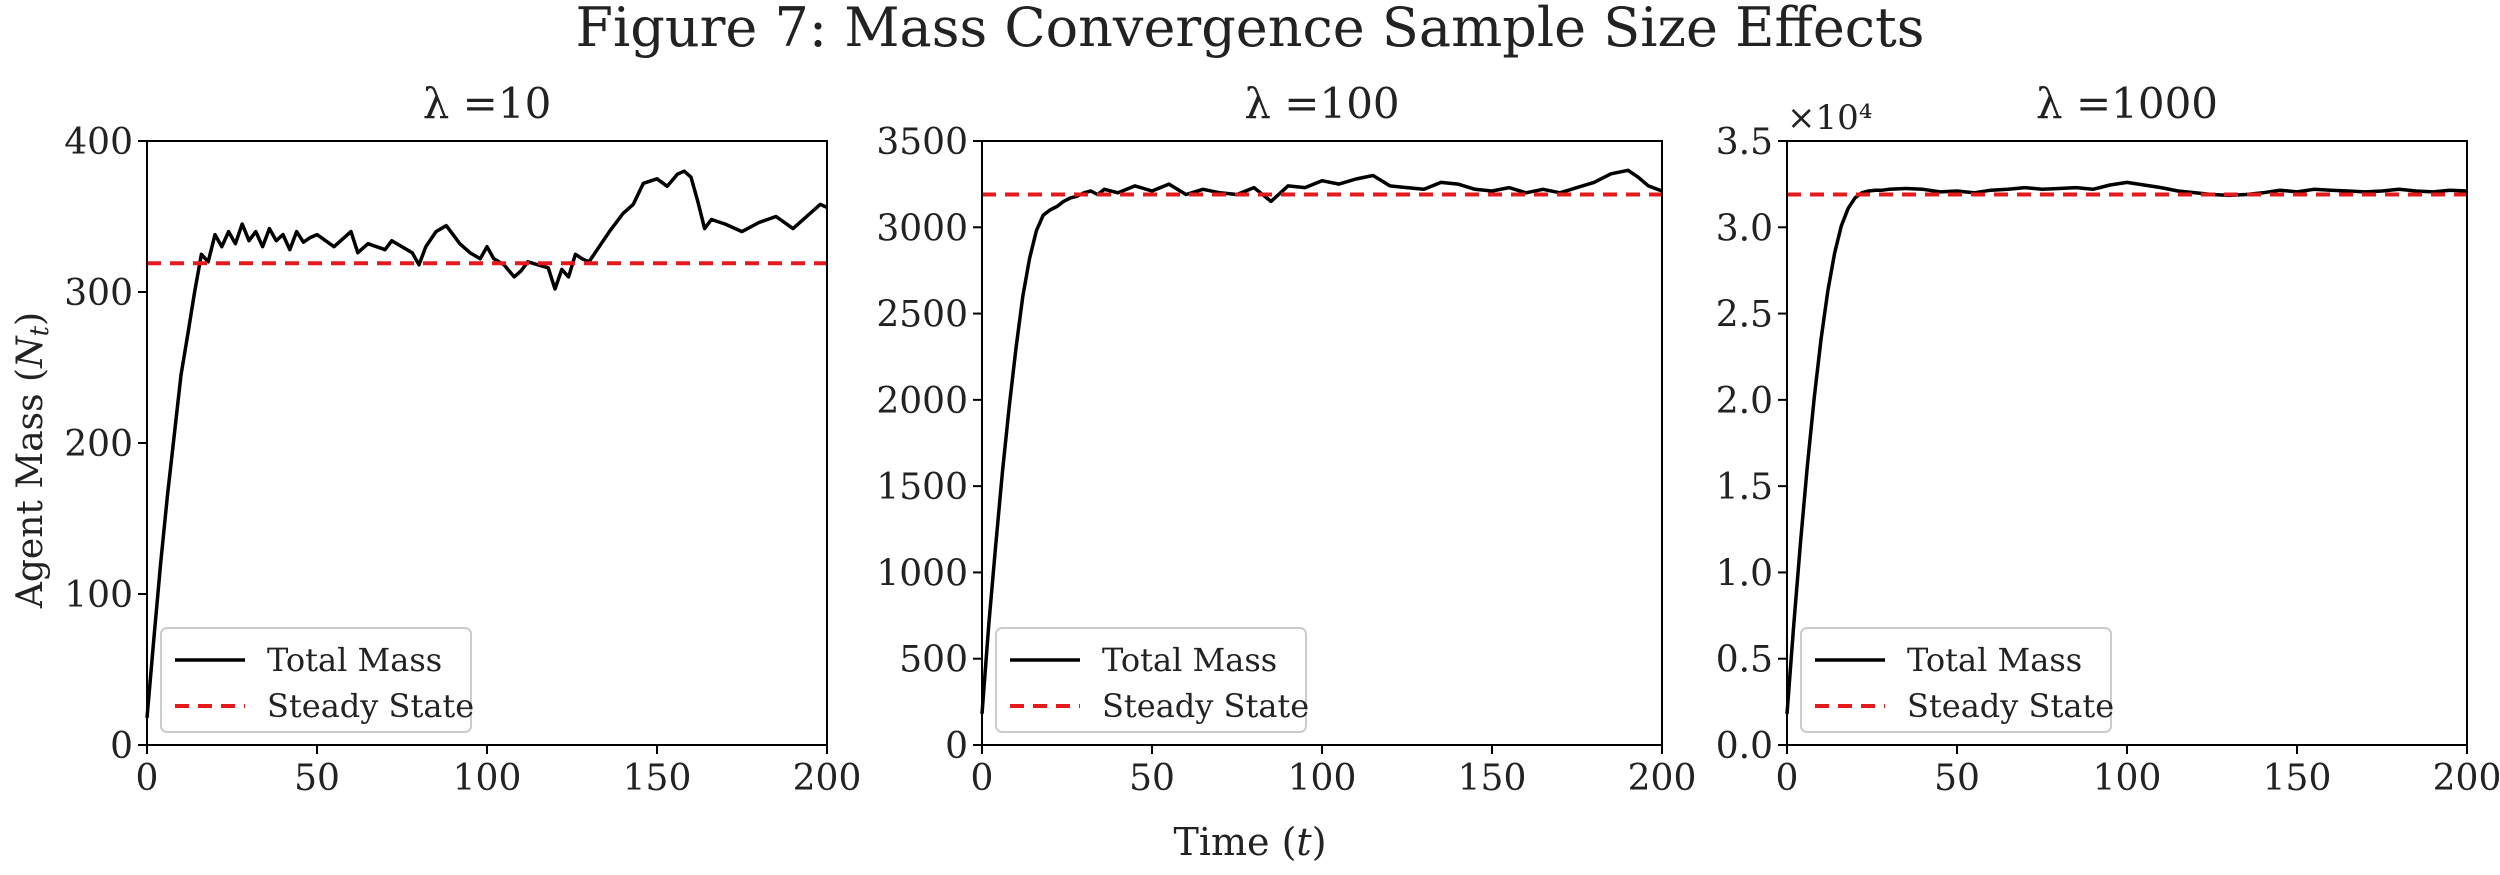 The height and width of the screenshot is (875, 2500). What do you see at coordinates (1744, 142) in the screenshot?
I see `y-tick-label: 3.5` at bounding box center [1744, 142].